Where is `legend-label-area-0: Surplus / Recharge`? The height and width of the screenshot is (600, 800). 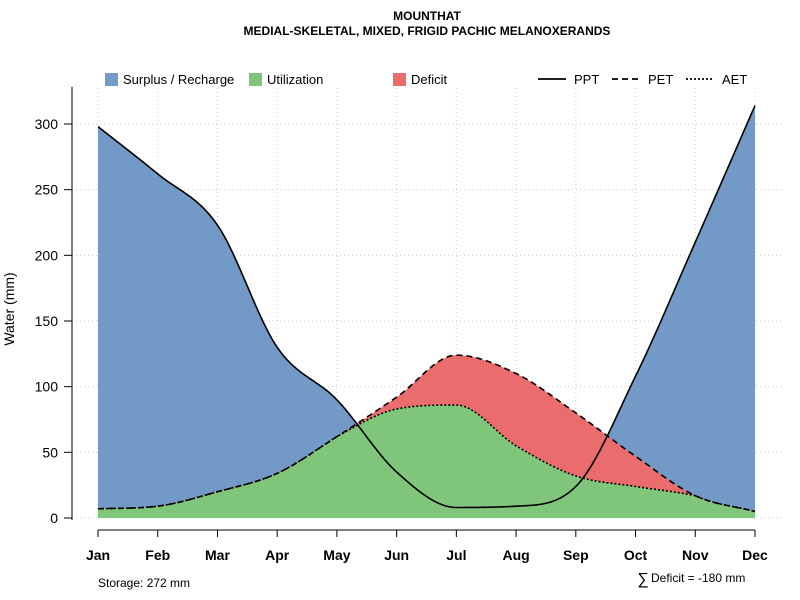
legend-label-area-0: Surplus / Recharge is located at coordinates (178, 79).